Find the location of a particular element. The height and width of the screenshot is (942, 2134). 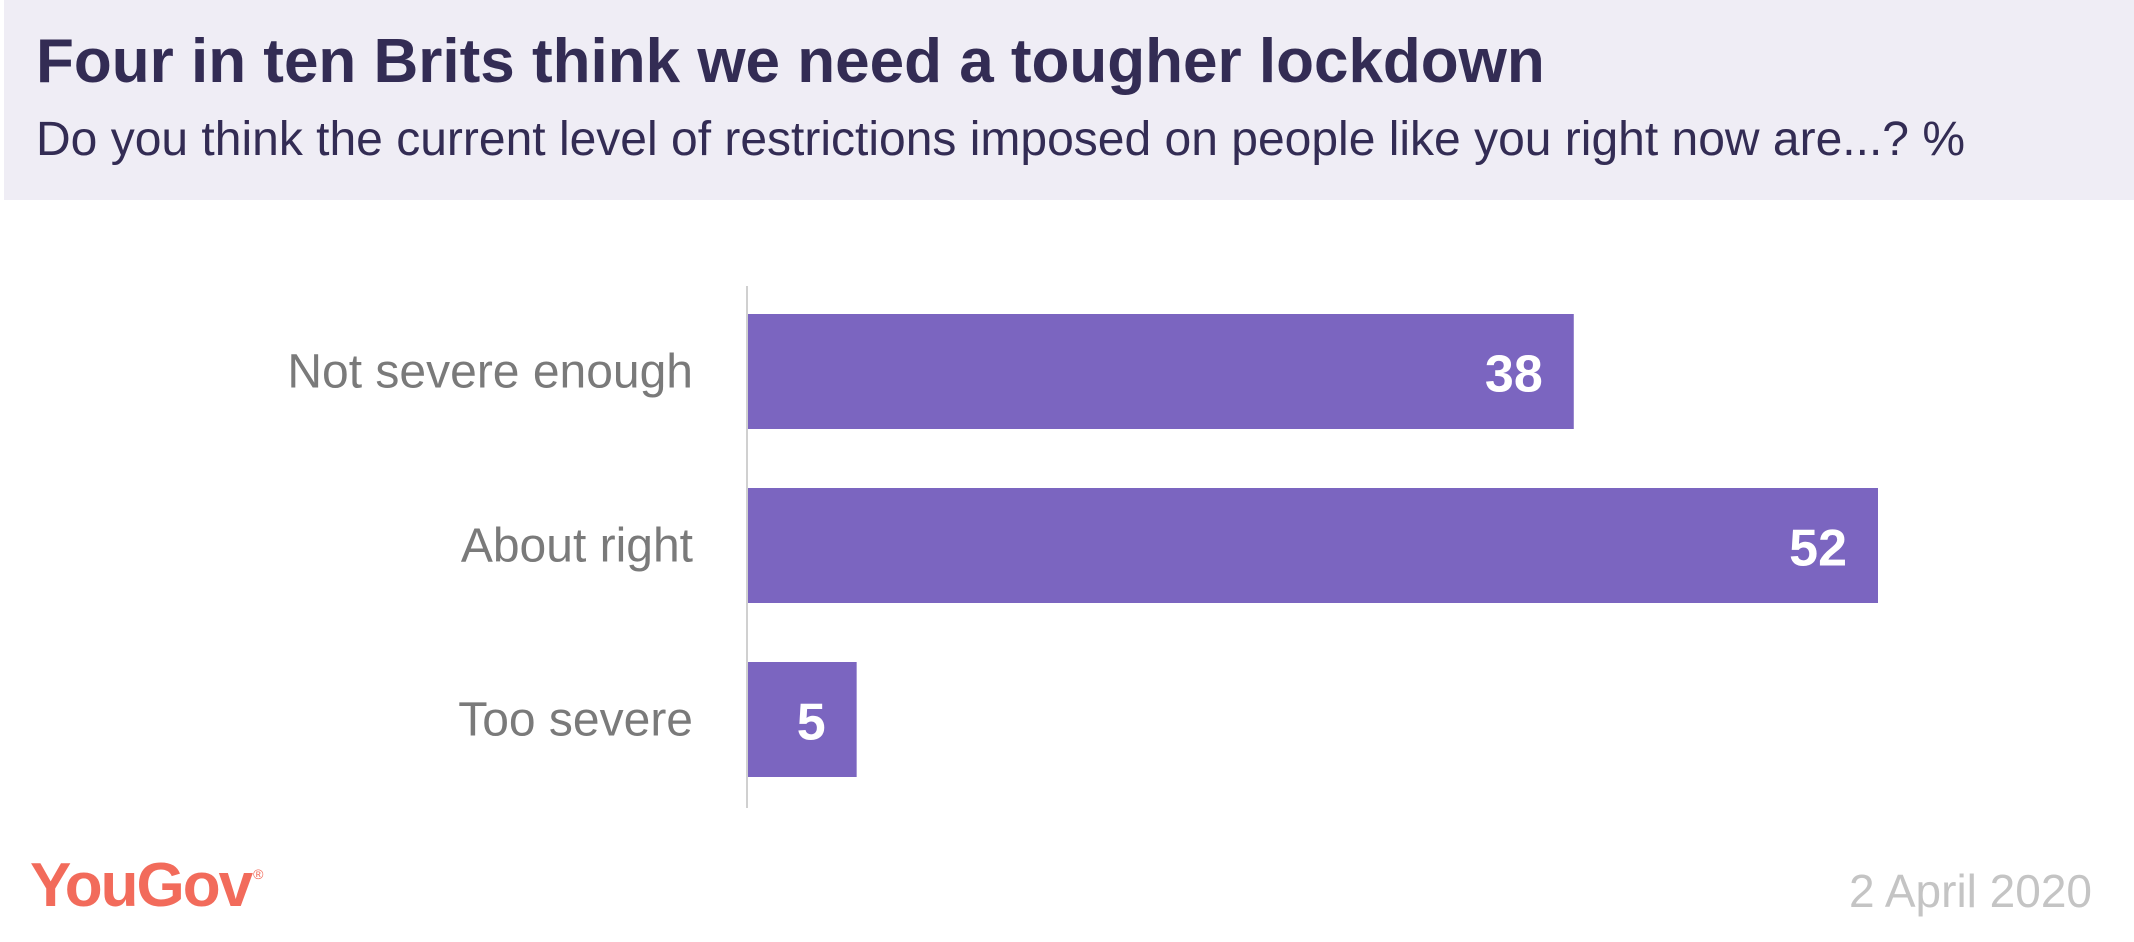

chart-date: 2 April 2020 is located at coordinates (1970, 891).